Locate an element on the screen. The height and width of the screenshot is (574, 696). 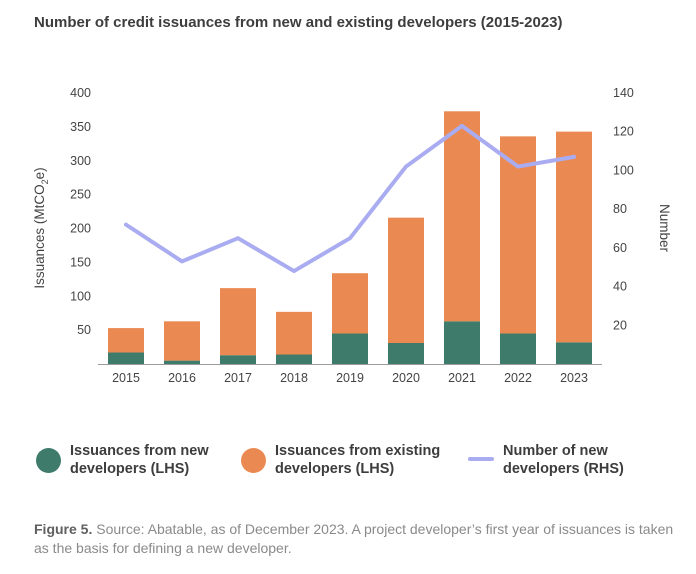
bar-existing-2019 is located at coordinates (350, 303).